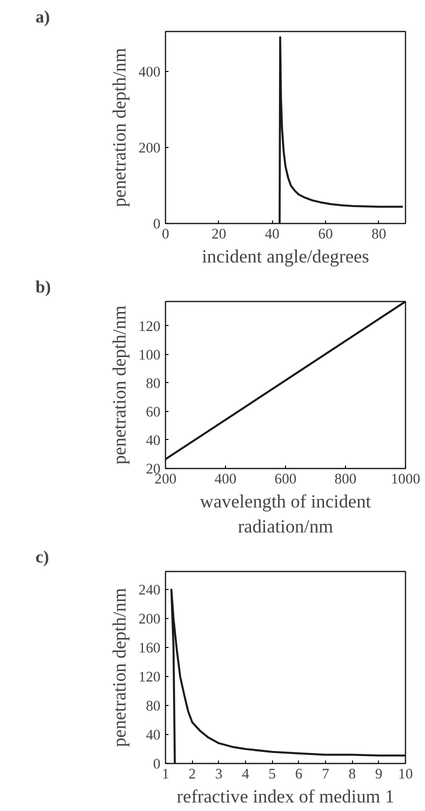  What do you see at coordinates (345, 480) in the screenshot?
I see `x-tick-label: 800` at bounding box center [345, 480].